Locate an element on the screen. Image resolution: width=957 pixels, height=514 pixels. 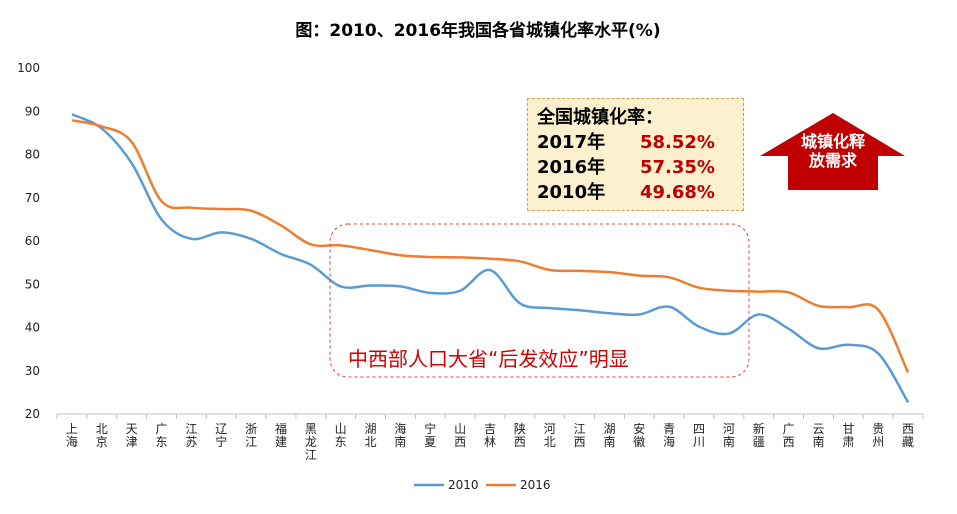
x-tick-label: 宁夏 is located at coordinates (430, 435).